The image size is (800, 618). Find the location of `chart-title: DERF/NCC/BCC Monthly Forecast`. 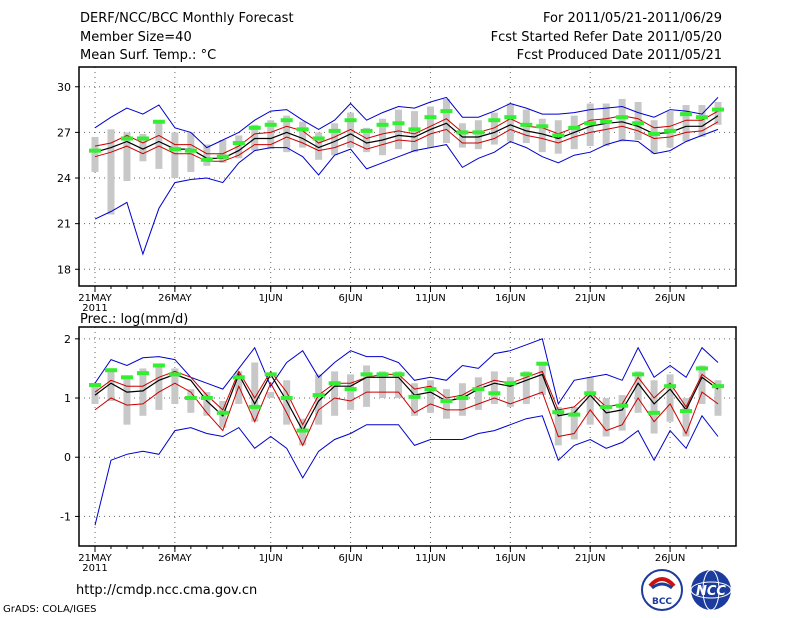

chart-title: DERF/NCC/BCC Monthly Forecast is located at coordinates (187, 18).